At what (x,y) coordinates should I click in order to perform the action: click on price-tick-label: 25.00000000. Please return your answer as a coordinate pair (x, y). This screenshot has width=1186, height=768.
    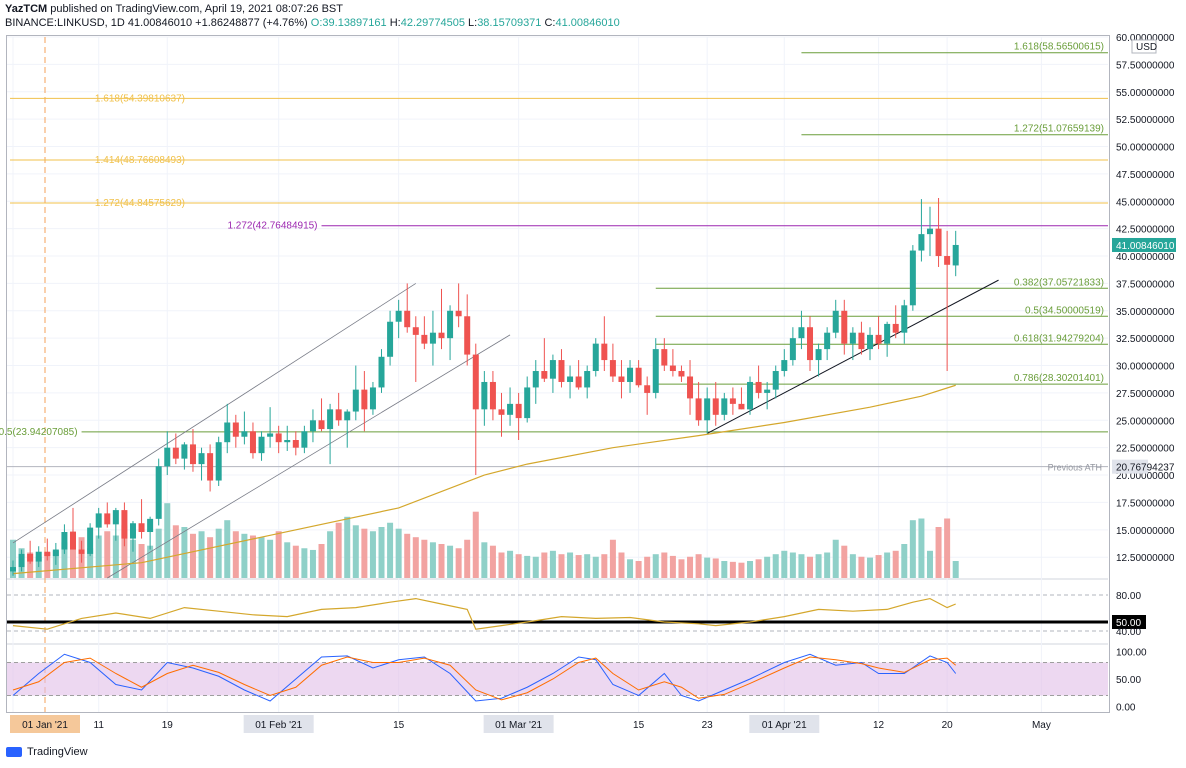
    Looking at the image, I should click on (1145, 421).